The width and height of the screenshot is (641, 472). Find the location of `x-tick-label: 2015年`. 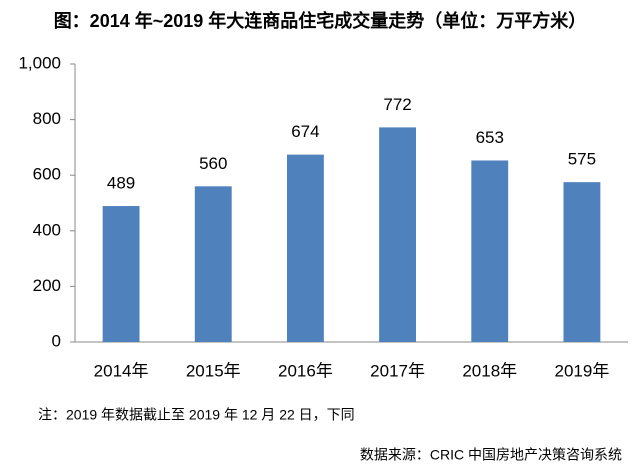

x-tick-label: 2015年 is located at coordinates (213, 370).